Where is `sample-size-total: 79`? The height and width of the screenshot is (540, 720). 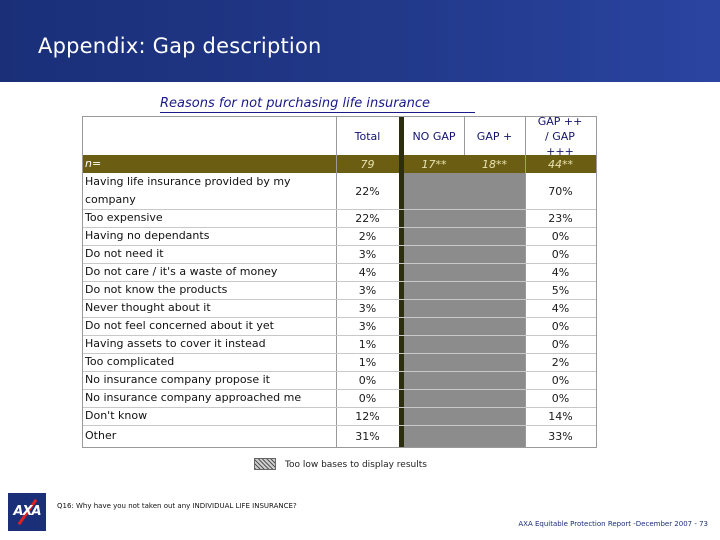 sample-size-total: 79 is located at coordinates (367, 164).